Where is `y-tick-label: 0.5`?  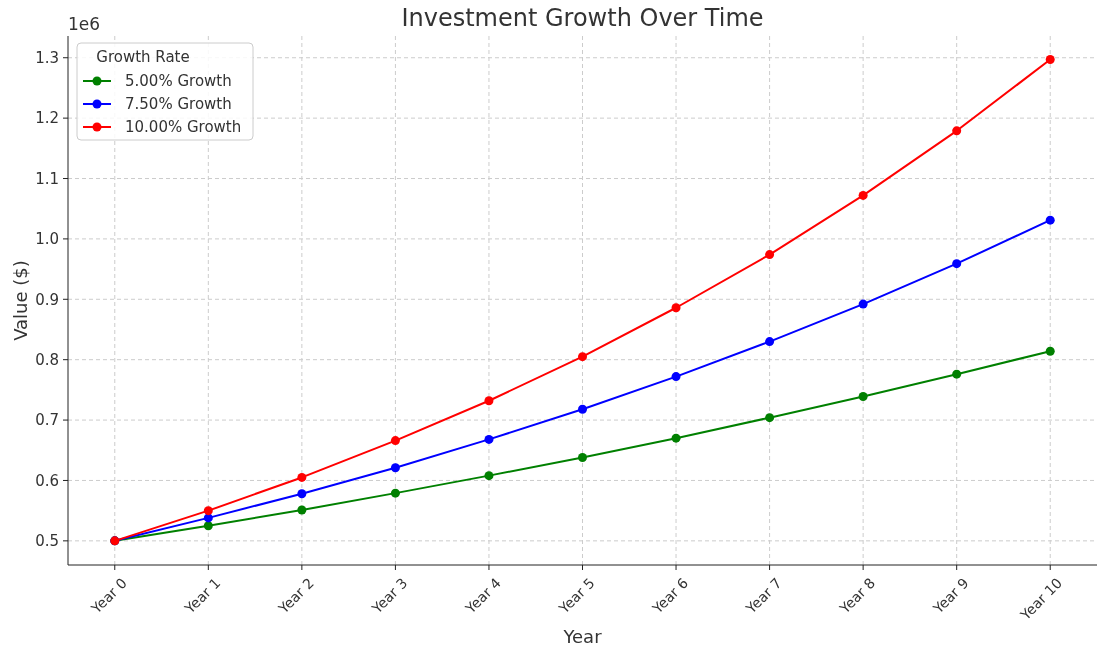 y-tick-label: 0.5 is located at coordinates (47, 541).